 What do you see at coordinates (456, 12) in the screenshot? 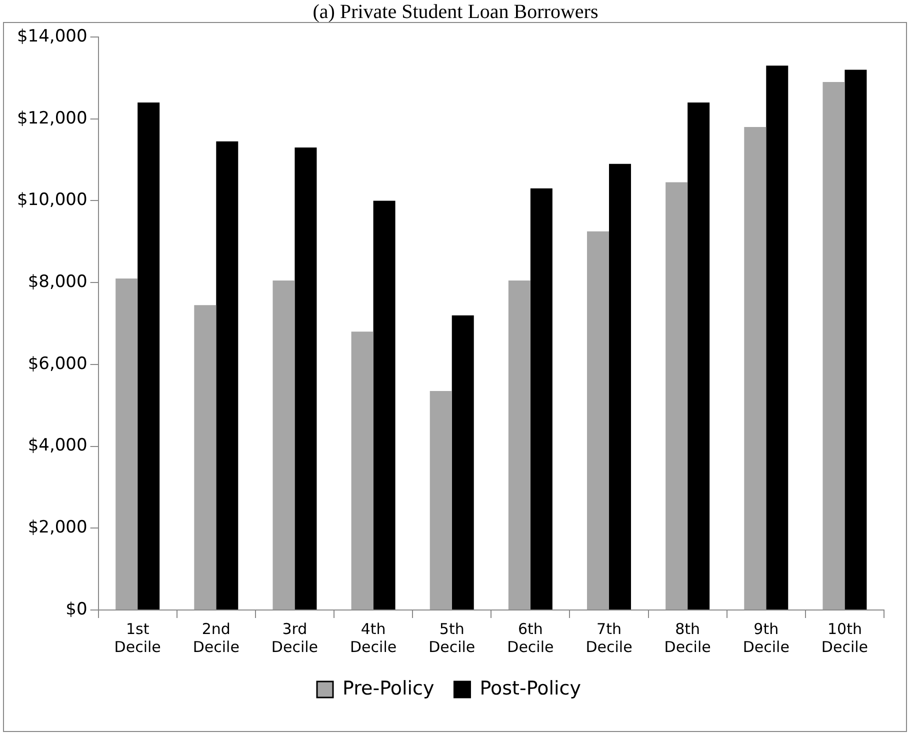
I see `chart-title: (a) Private Student Loan Borrowers` at bounding box center [456, 12].